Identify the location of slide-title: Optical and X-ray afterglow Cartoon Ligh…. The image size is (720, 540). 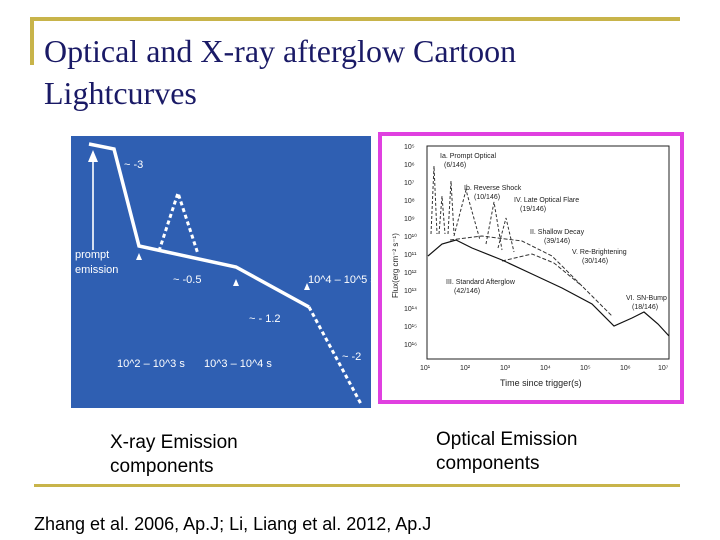
(364, 72).